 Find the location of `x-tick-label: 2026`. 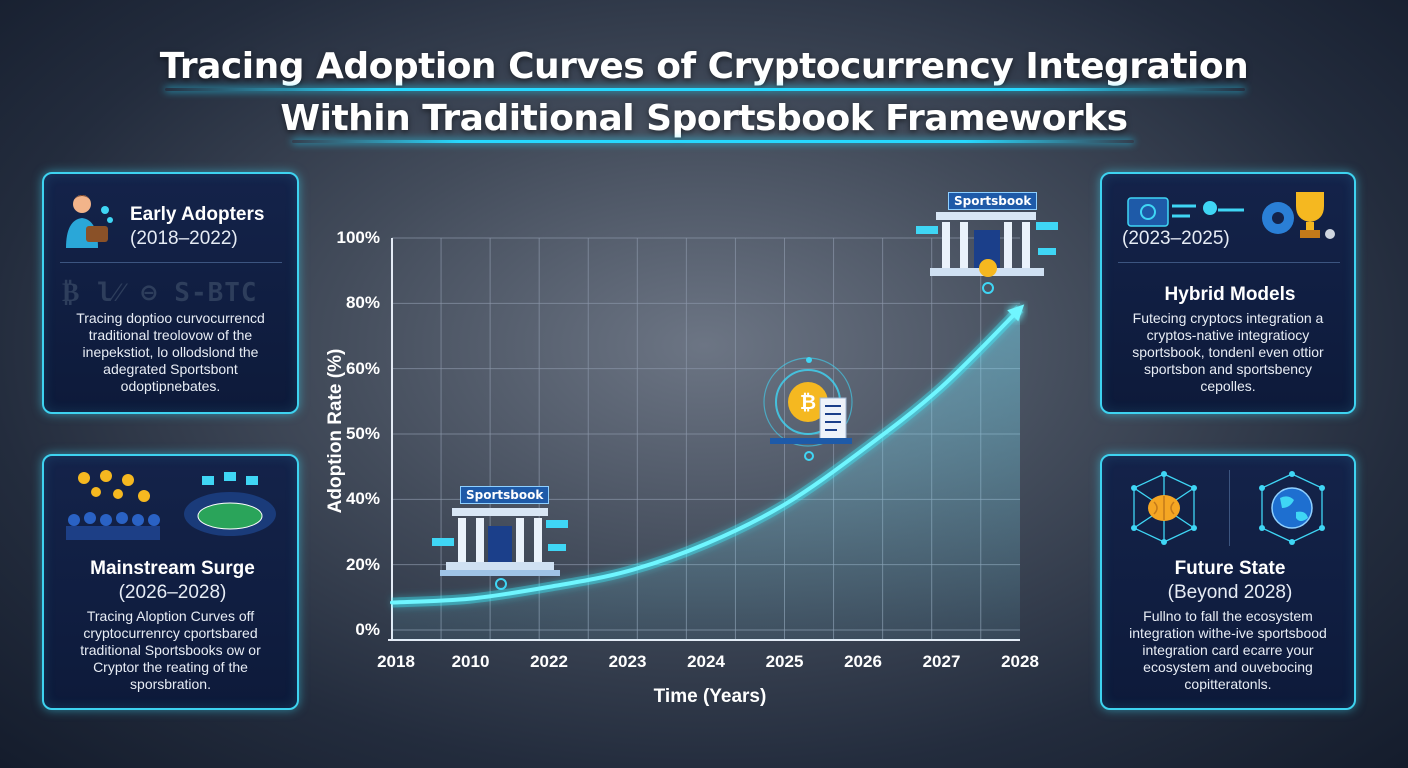

x-tick-label: 2026 is located at coordinates (863, 661).